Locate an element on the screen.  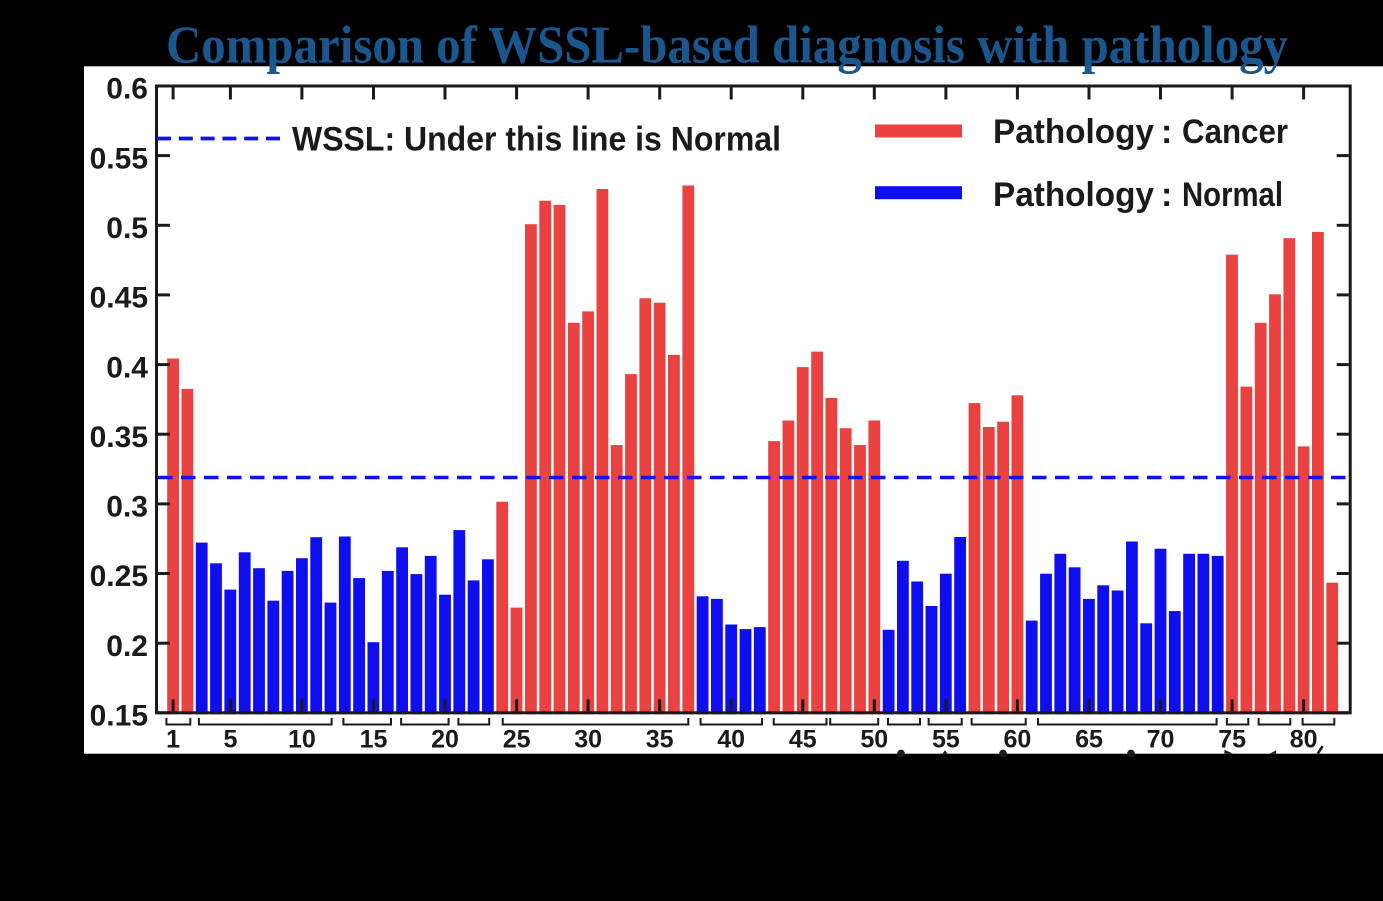
svg-text: 75 is located at coordinates (1232, 740).